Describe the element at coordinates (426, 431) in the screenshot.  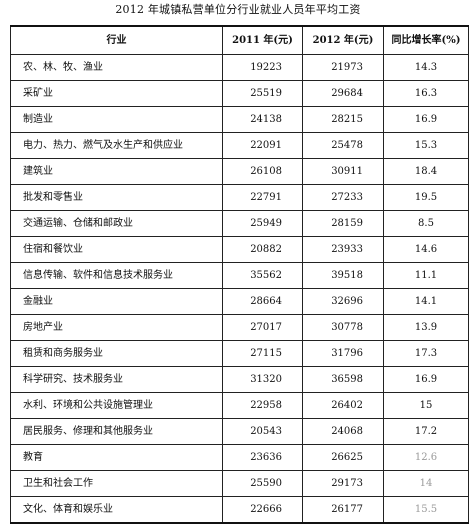
I see `growth-rate-cell: 17.2` at that location.